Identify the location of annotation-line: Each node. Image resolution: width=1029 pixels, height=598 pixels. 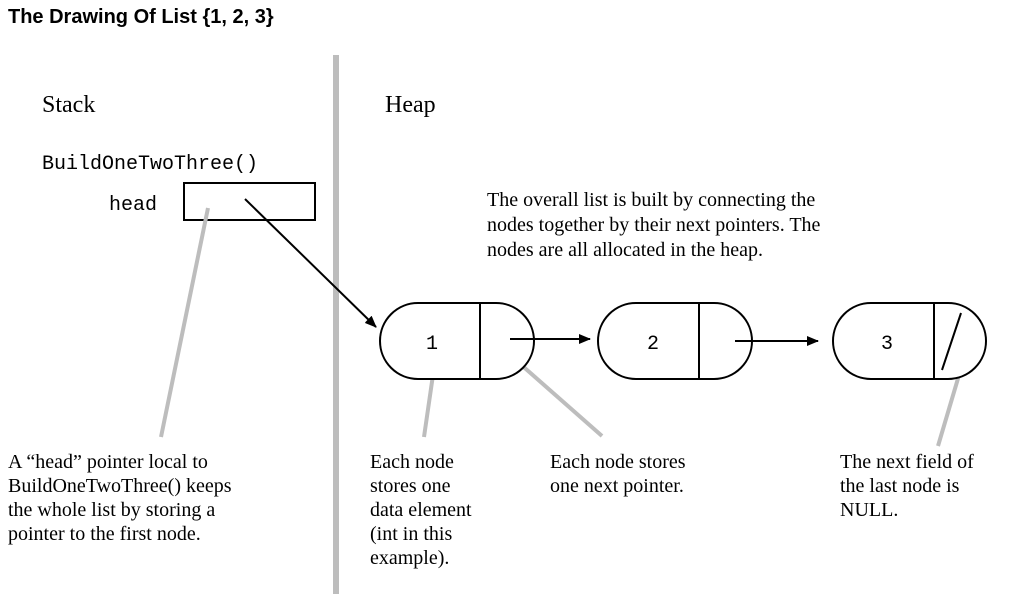
(412, 462).